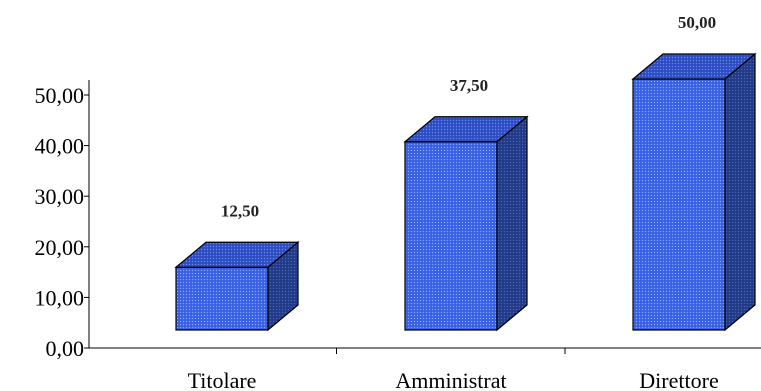 Image resolution: width=761 pixels, height=391 pixels. Describe the element at coordinates (240, 210) in the screenshot. I see `data-label: 12,50` at that location.